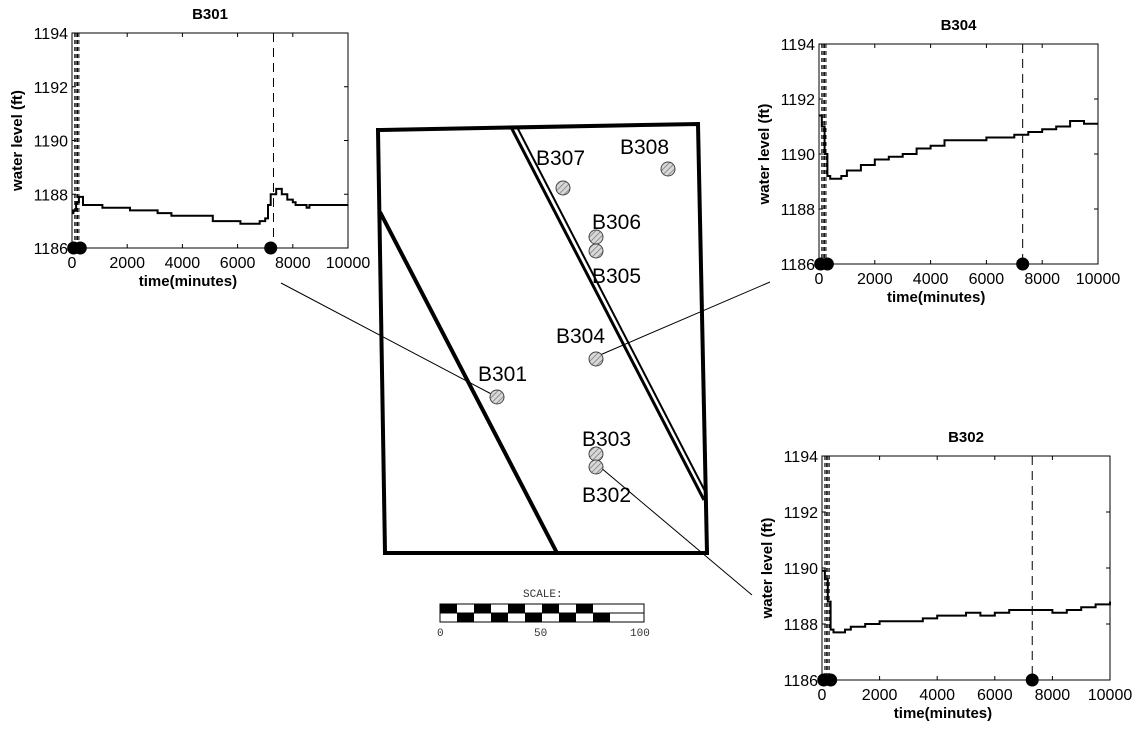  Describe the element at coordinates (959, 25) in the screenshot. I see `chart-title: B304` at that location.